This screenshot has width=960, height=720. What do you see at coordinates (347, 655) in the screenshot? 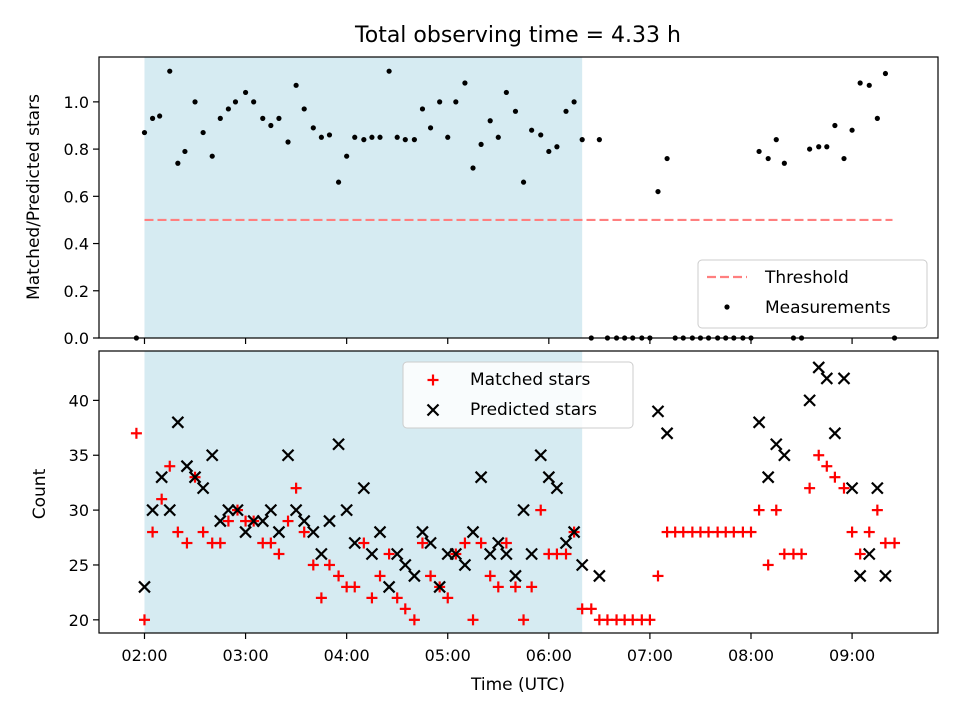
I see `x-tick-label: 04:00` at bounding box center [347, 655].